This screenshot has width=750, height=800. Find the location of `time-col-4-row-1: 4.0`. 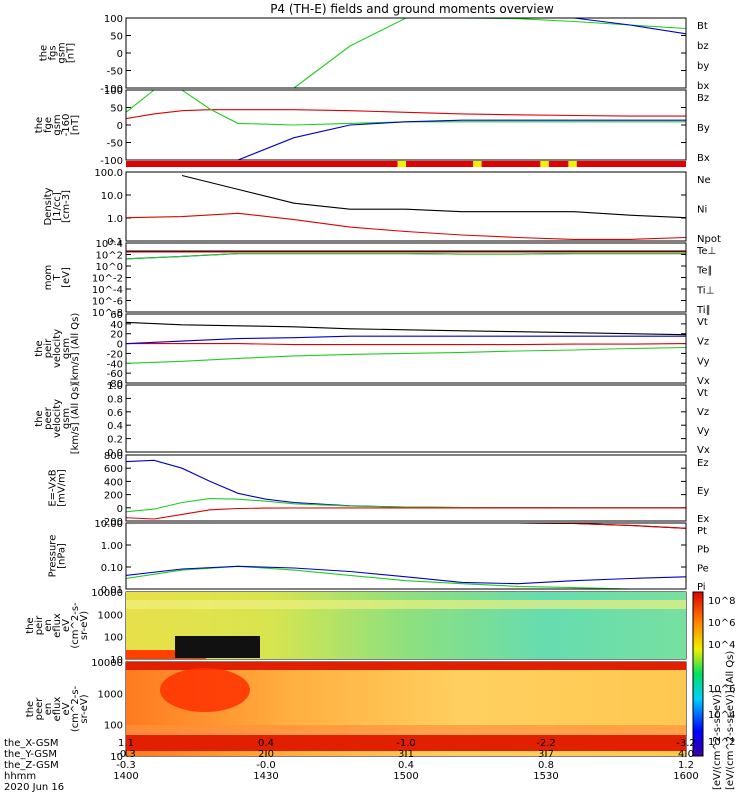

time-col-4-row-1: 4.0 is located at coordinates (686, 754).